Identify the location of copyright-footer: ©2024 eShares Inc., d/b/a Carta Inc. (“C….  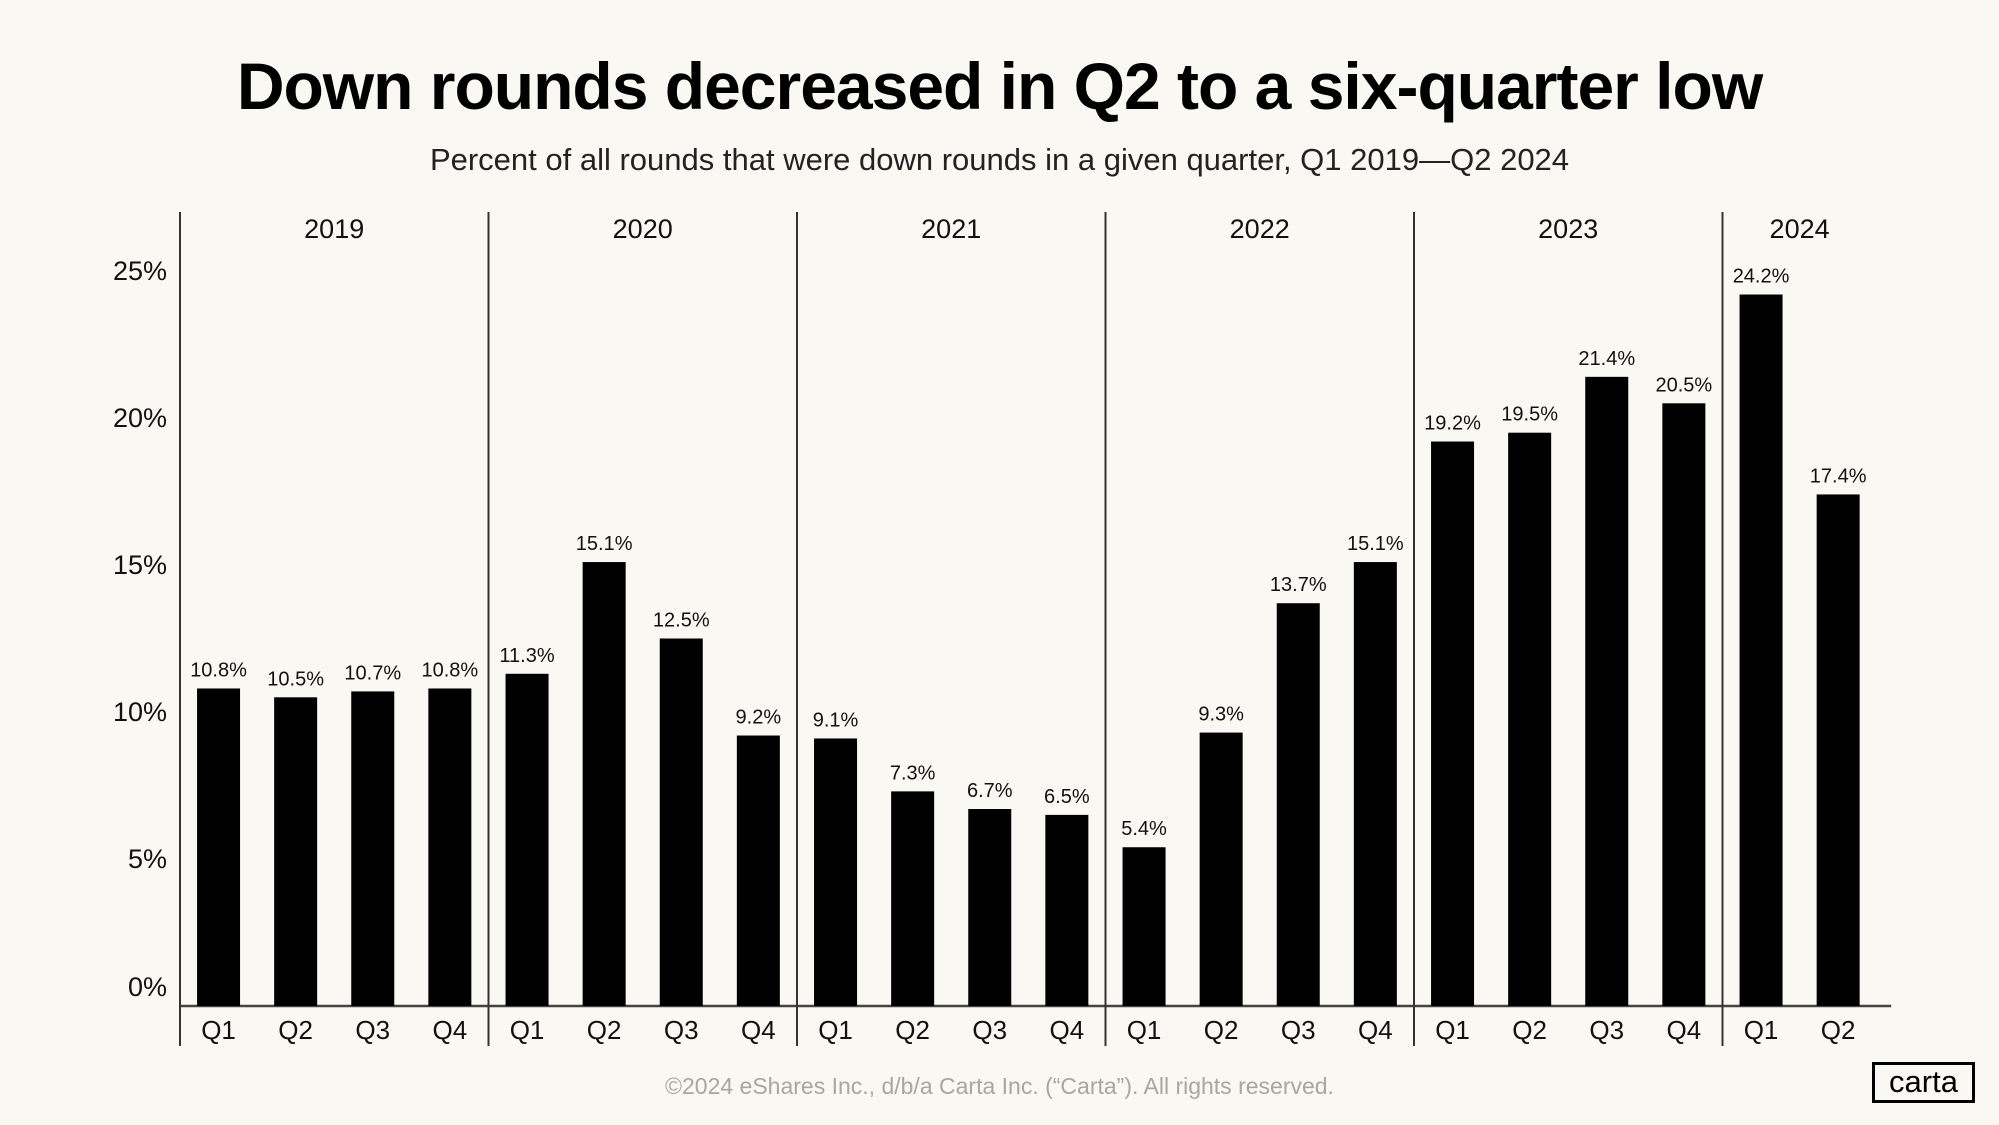
(999, 1086).